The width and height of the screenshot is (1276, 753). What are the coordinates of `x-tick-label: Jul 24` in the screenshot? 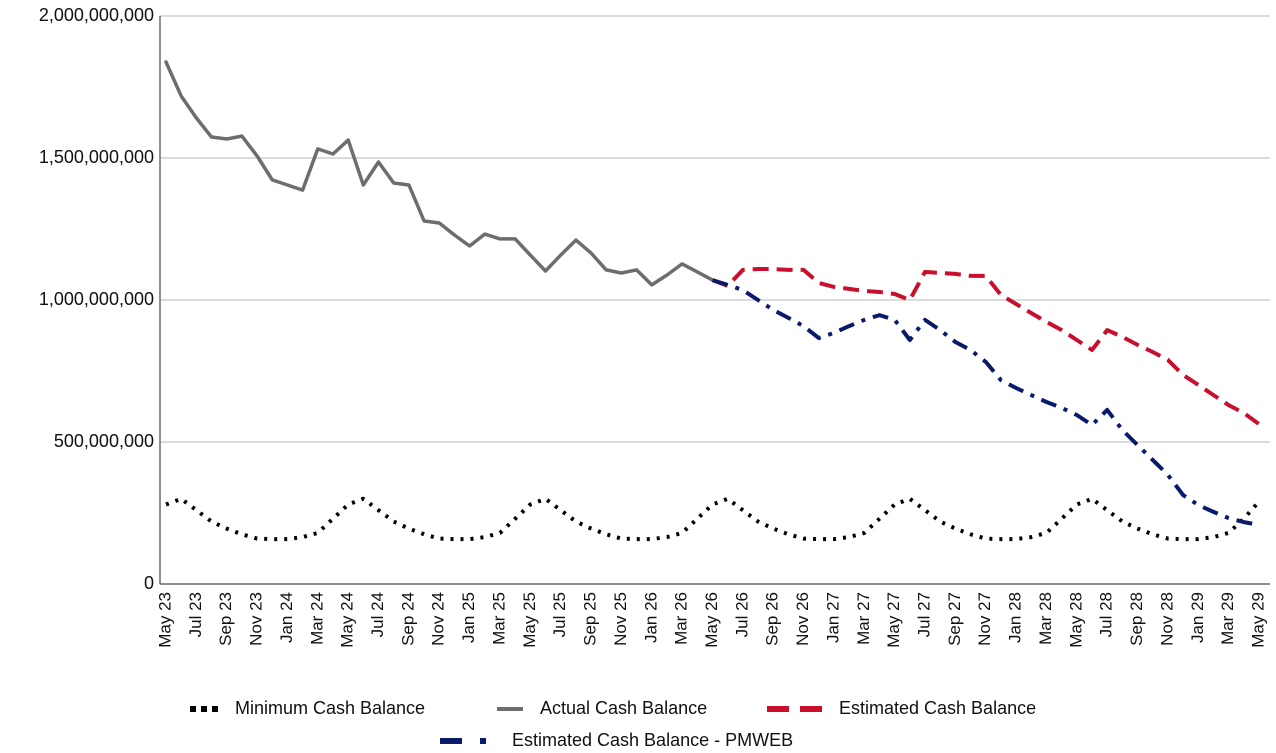 It's located at (377, 614).